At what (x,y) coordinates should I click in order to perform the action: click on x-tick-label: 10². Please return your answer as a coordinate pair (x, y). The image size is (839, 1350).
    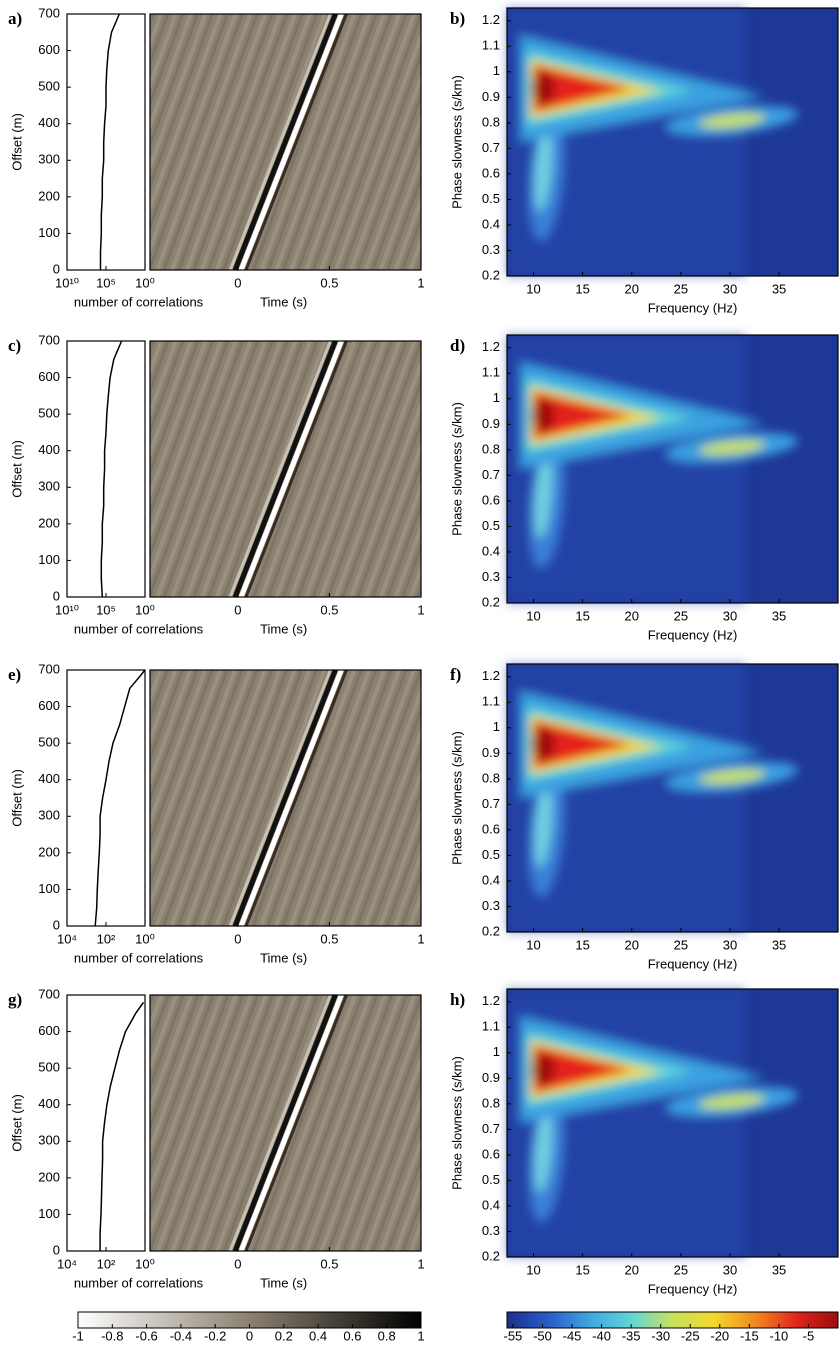
    Looking at the image, I should click on (106, 938).